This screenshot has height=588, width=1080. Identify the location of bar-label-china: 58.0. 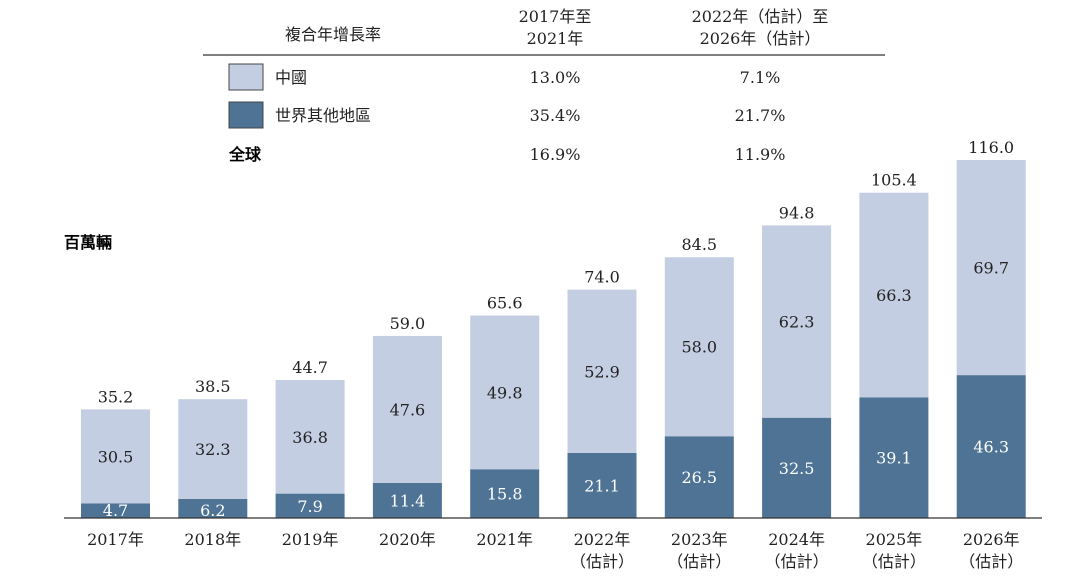
(699, 347).